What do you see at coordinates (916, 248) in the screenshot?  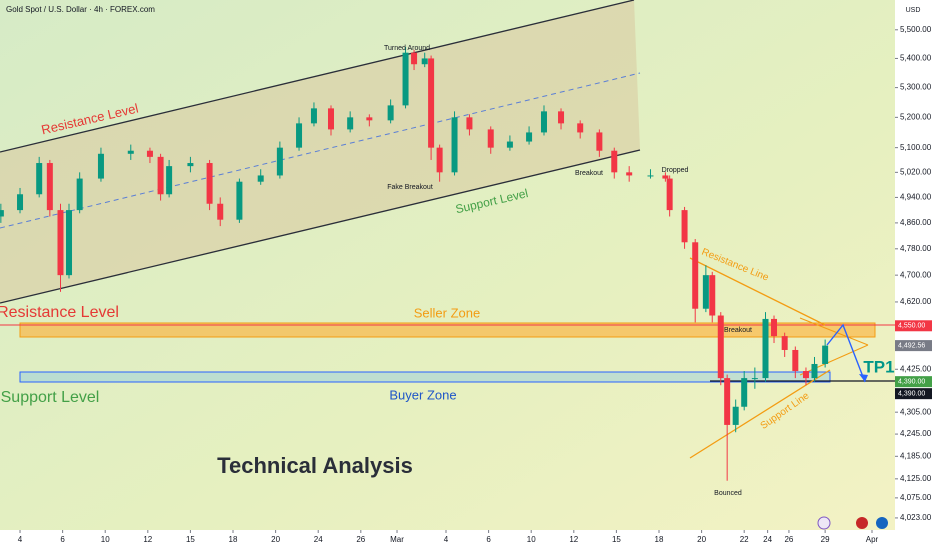 I see `y-tick-label: 4,780.00` at bounding box center [916, 248].